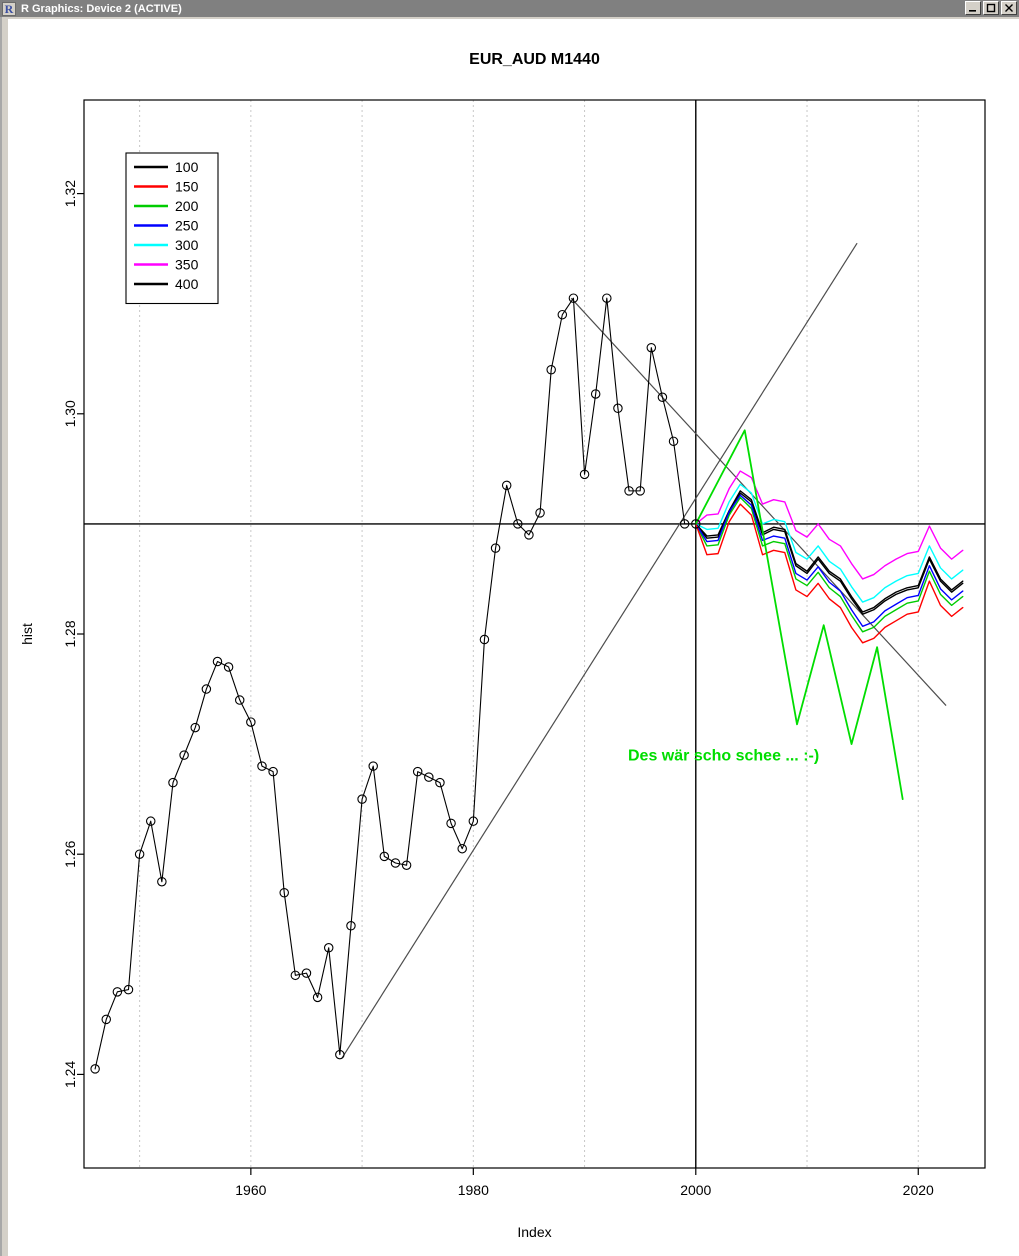 The height and width of the screenshot is (1256, 1019). I want to click on window-title: R Graphics: Device 2 (ACTIVE), so click(101, 8).